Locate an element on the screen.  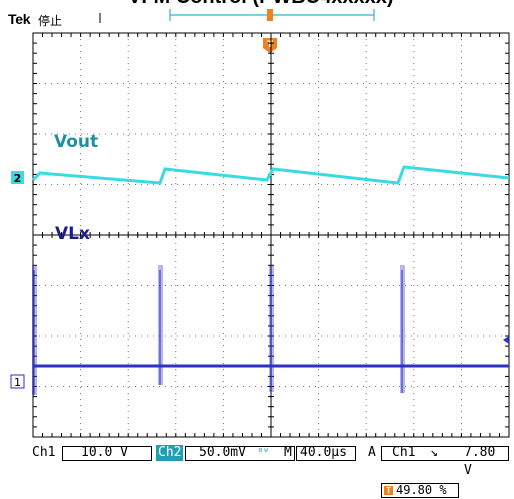
vout-label: Vout is located at coordinates (76, 142).